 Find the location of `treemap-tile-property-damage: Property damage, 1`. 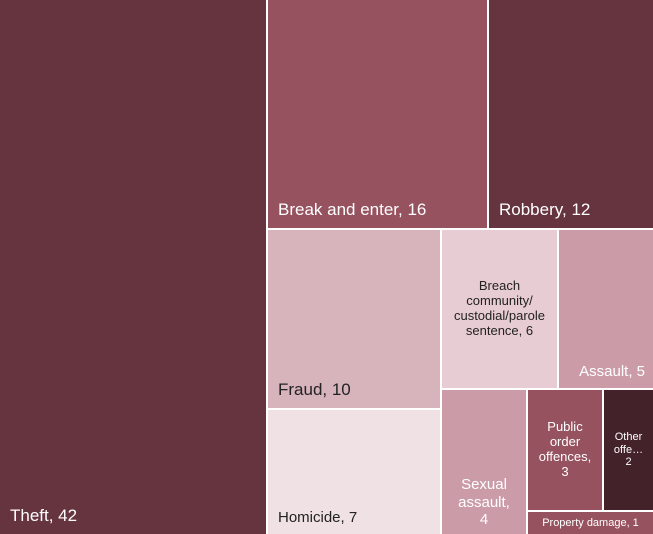

treemap-tile-property-damage: Property damage, 1 is located at coordinates (590, 523).